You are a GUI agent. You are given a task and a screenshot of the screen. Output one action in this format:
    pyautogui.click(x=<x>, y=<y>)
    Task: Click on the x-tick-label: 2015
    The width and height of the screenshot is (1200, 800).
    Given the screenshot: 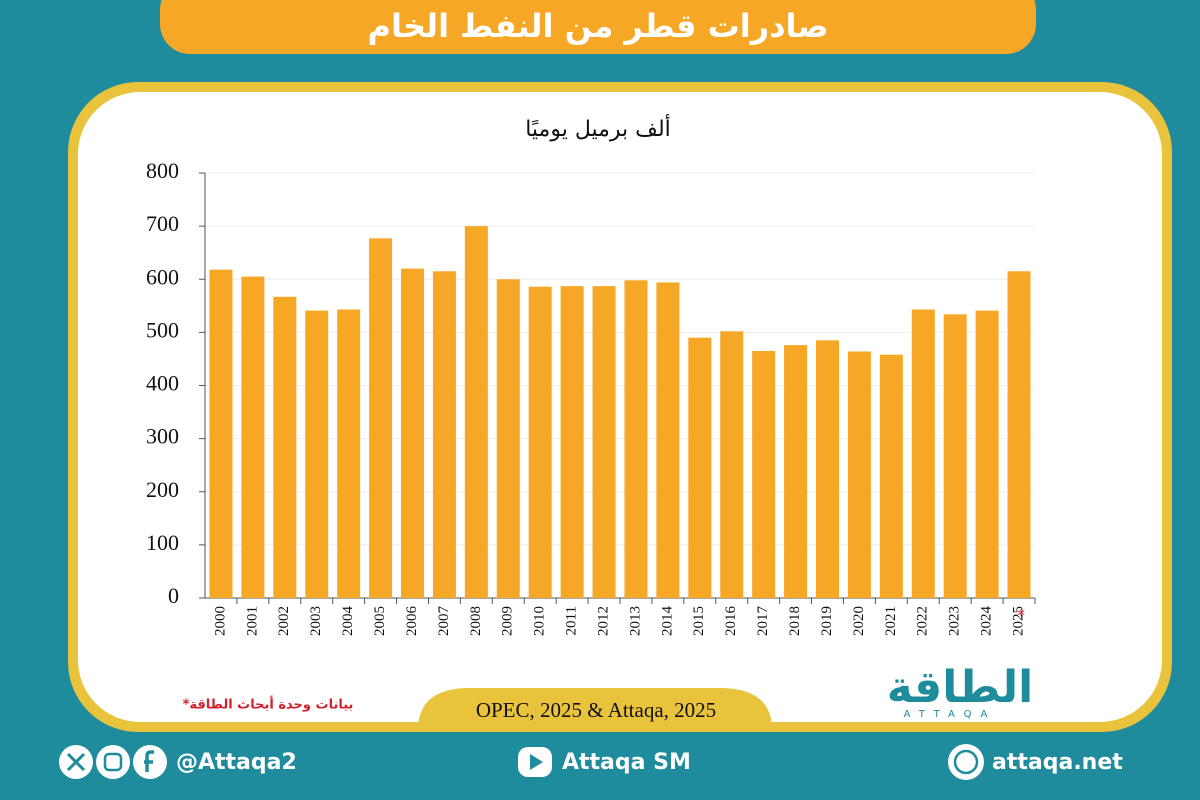 What is the action you would take?
    pyautogui.click(x=699, y=621)
    